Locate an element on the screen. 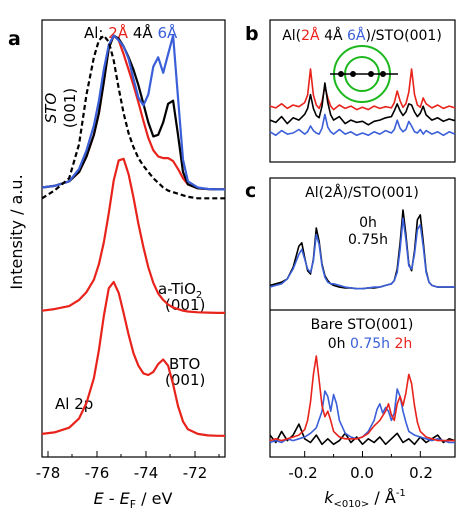 Image resolution: width=463 pixels, height=515 pixels. panel-b-letter: b is located at coordinates (252, 34).